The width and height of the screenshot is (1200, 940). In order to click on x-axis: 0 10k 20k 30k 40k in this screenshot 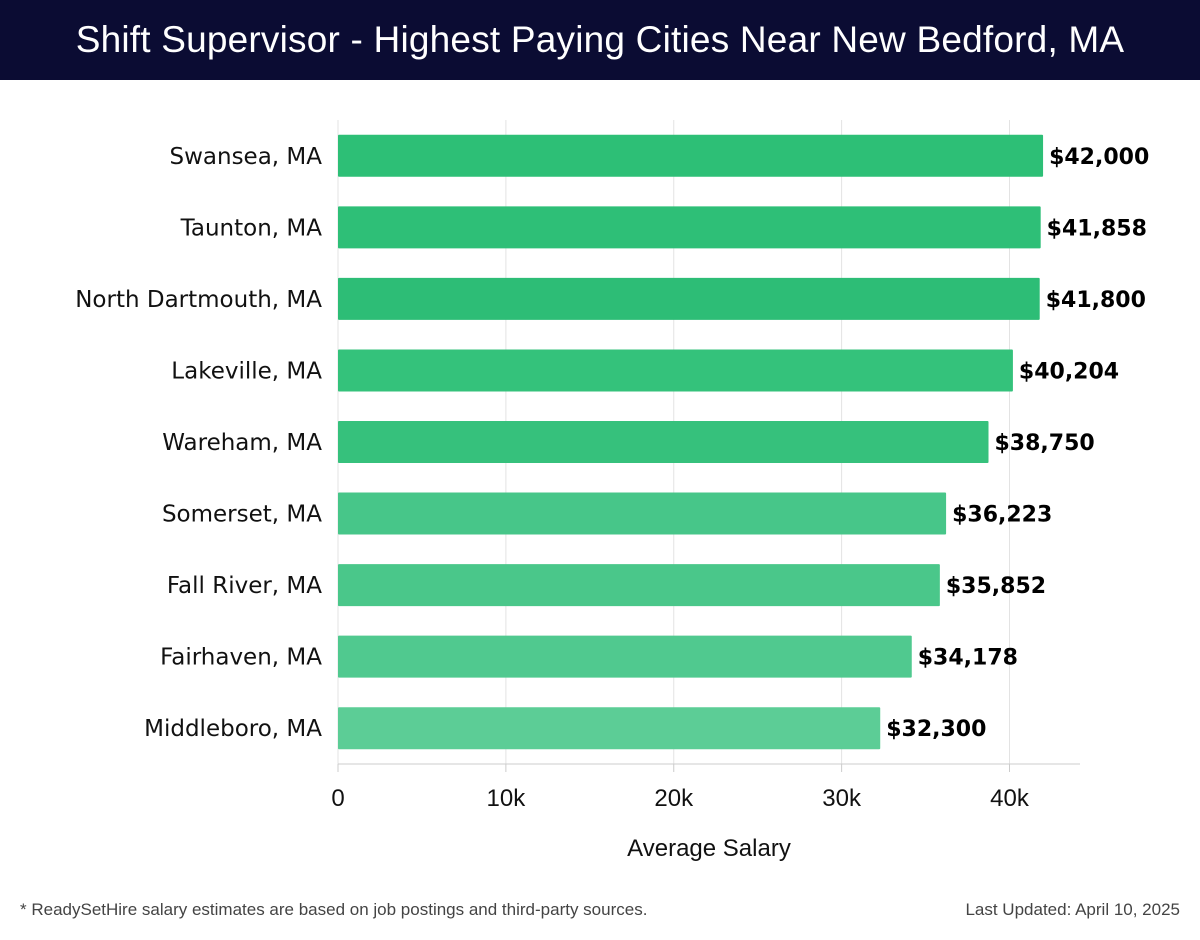, I will do `click(705, 787)`.